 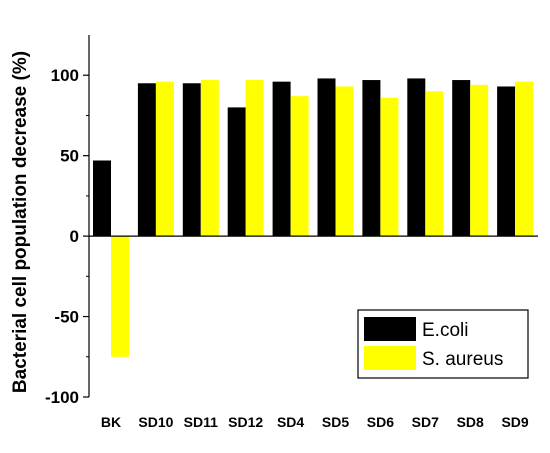 I want to click on x-tick-label-sd10: SD10, so click(x=155, y=422).